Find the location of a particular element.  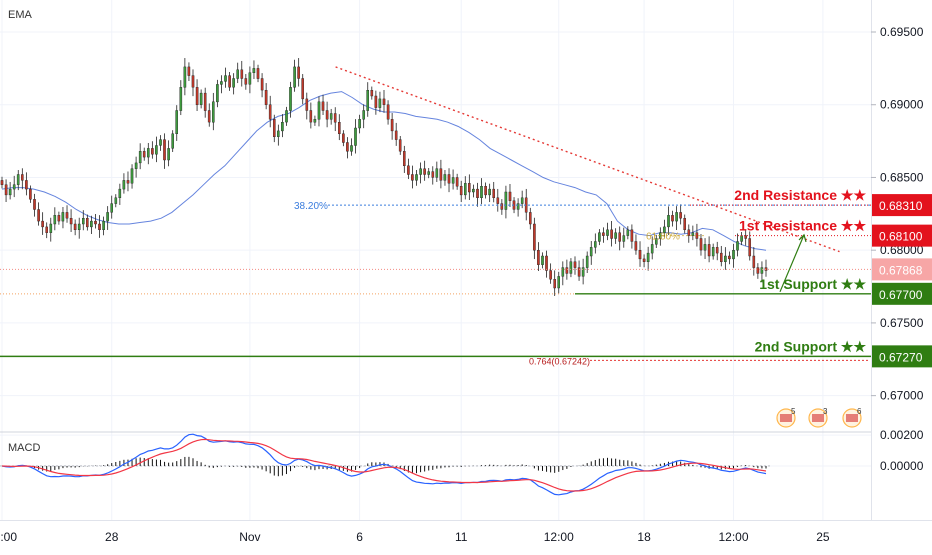

price-tick-label: 0.67000 is located at coordinates (902, 396).